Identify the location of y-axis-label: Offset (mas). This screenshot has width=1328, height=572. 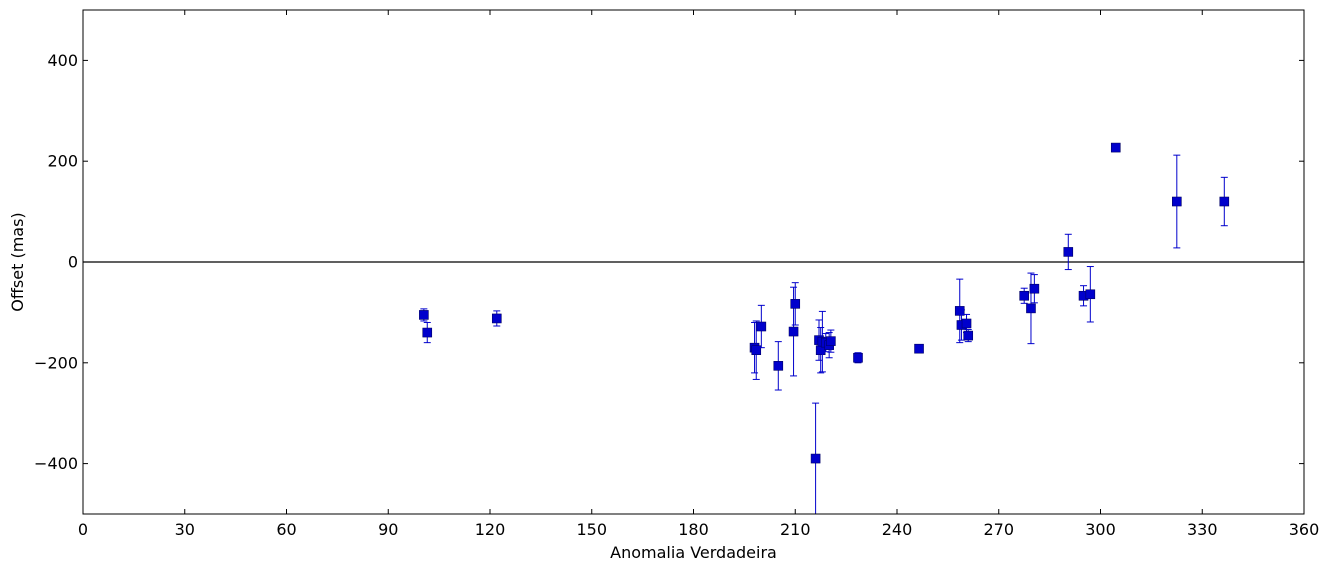
(17, 261).